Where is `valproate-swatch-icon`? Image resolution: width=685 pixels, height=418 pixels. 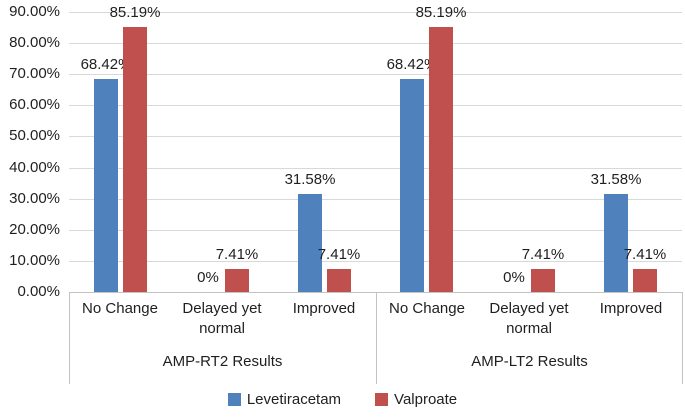 valproate-swatch-icon is located at coordinates (382, 399).